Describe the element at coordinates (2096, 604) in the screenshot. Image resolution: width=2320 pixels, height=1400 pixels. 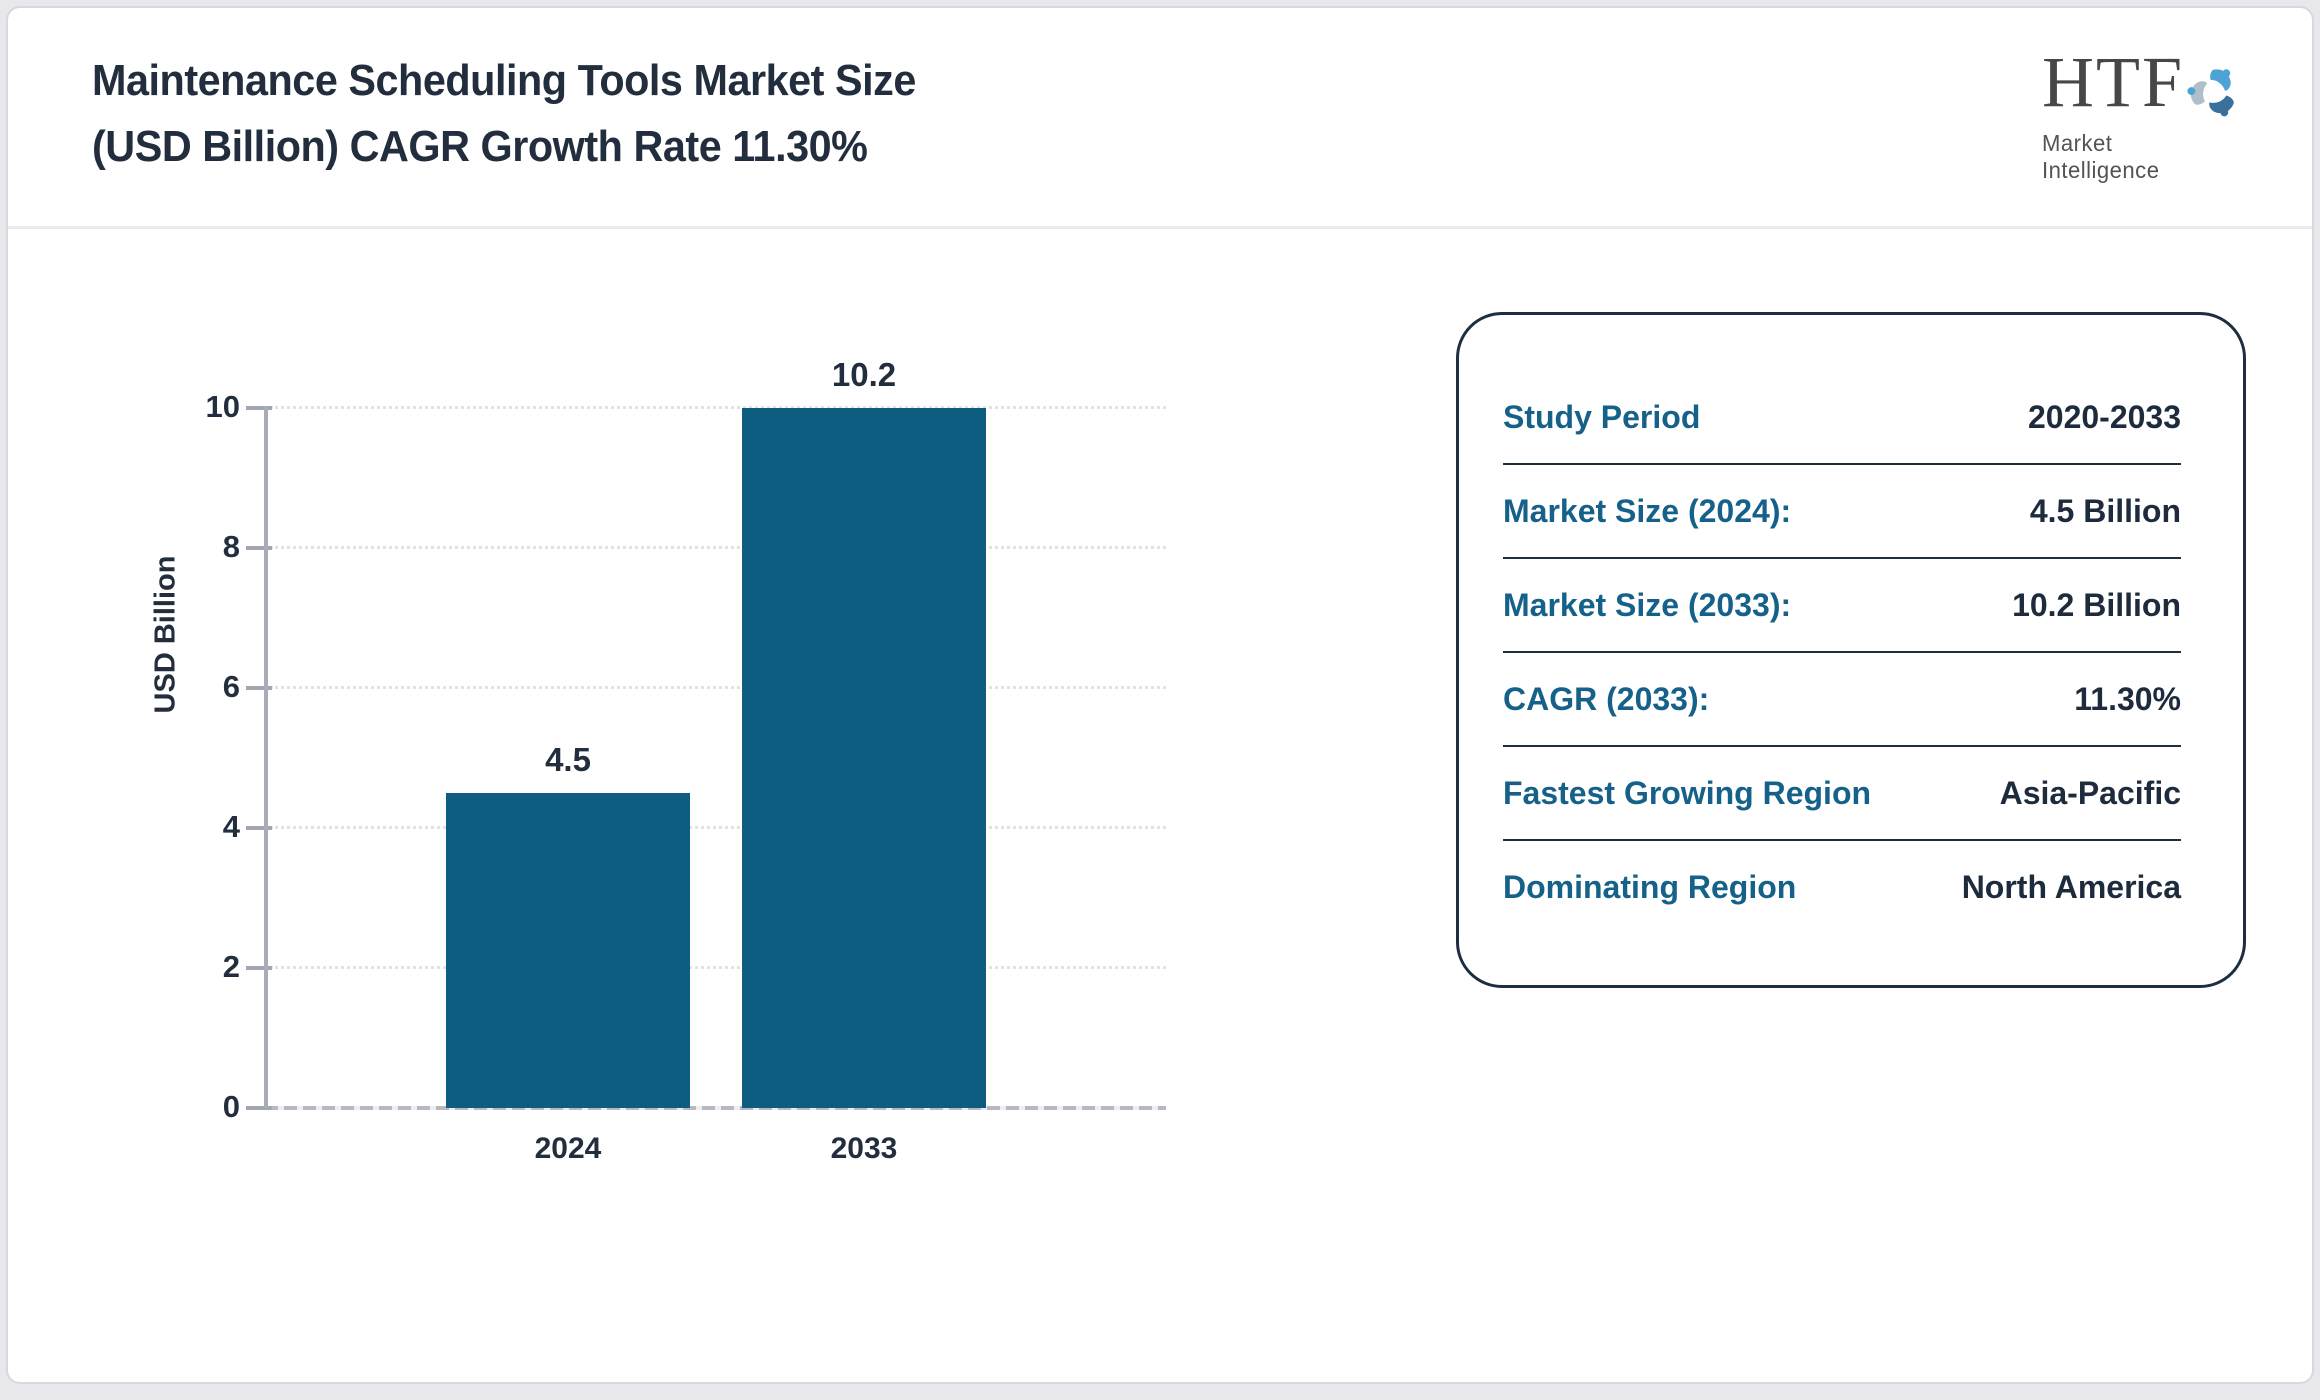
I see `panel-row-value: 10.2 Billion` at that location.